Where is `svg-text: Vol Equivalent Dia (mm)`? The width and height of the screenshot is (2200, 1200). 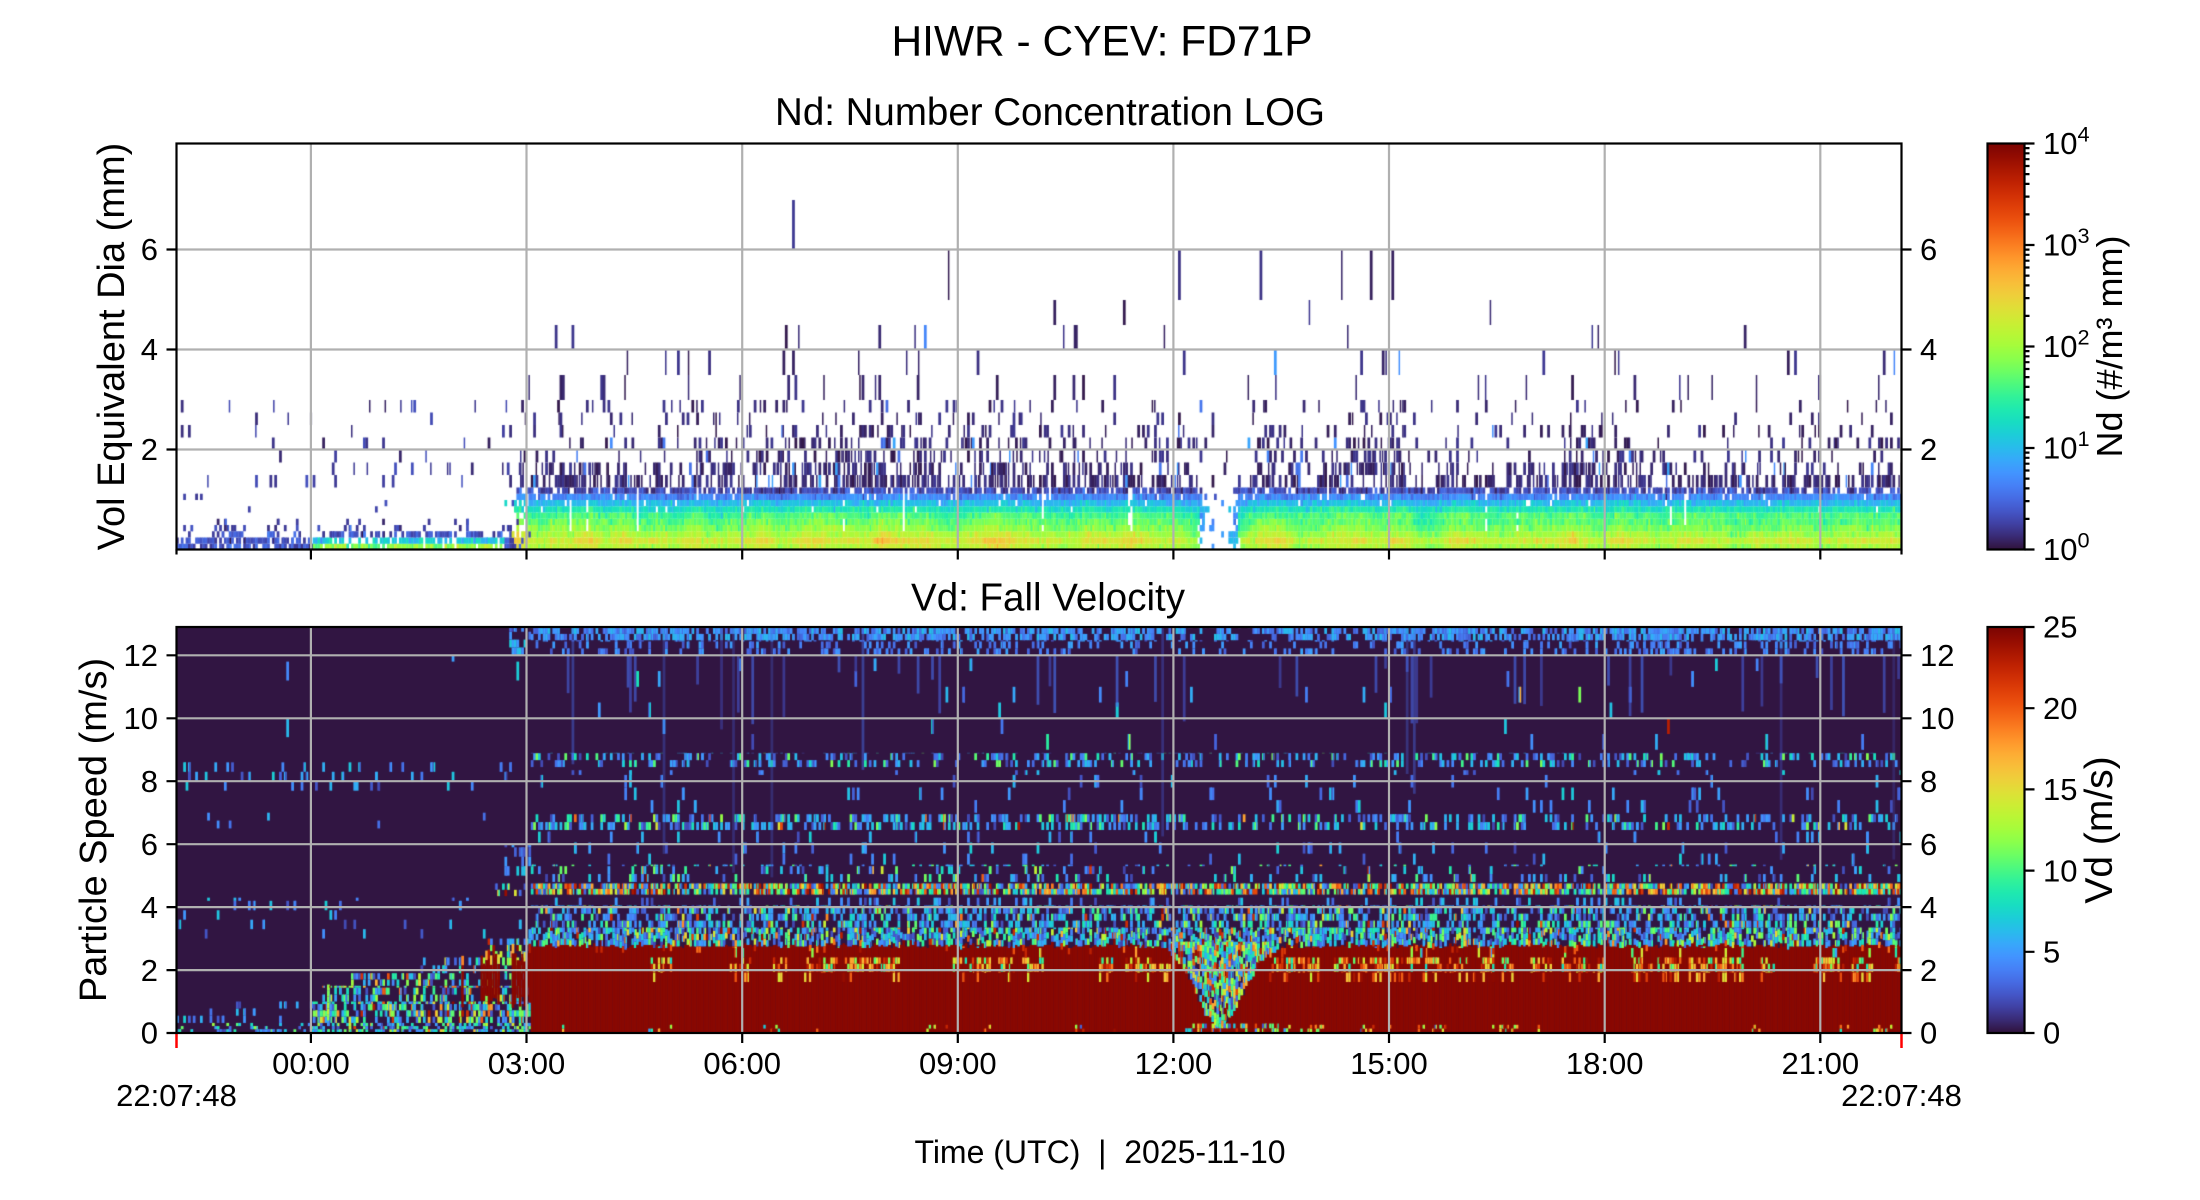 svg-text: Vol Equivalent Dia (mm) is located at coordinates (112, 347).